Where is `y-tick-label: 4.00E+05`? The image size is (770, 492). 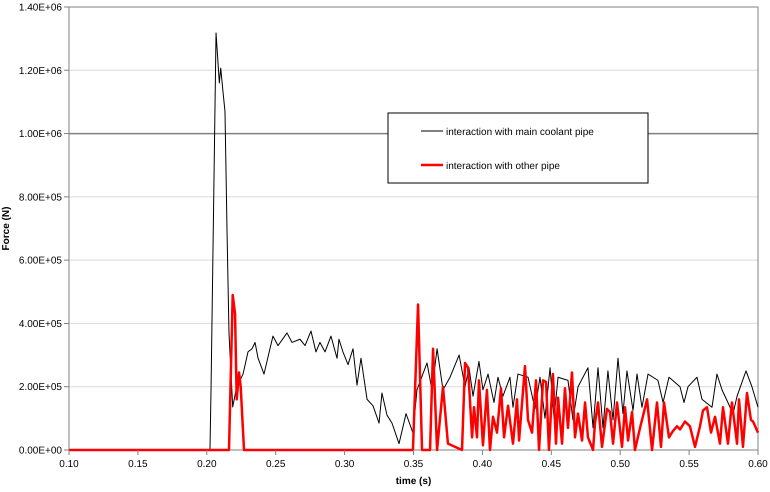 y-tick-label: 4.00E+05 is located at coordinates (40, 324).